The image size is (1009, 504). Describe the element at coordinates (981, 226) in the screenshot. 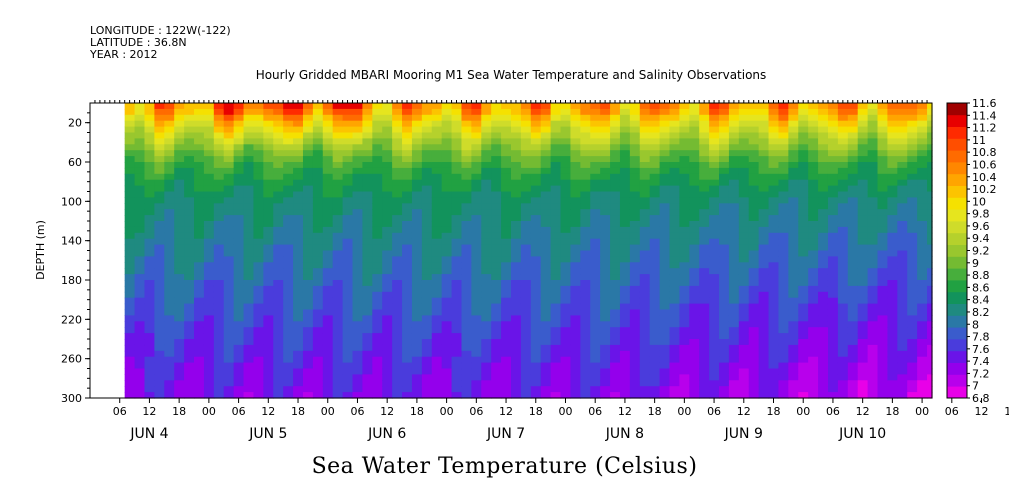

I see `colorbar-label: 9.6` at that location.